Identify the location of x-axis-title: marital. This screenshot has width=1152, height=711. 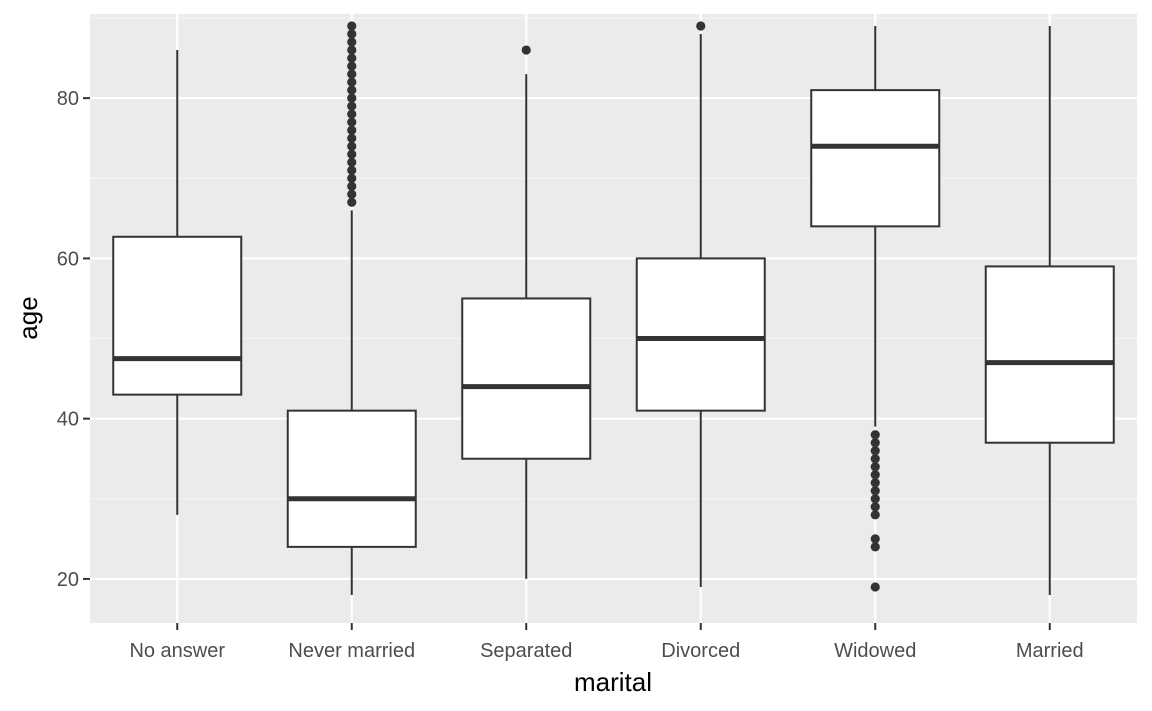
(613, 682).